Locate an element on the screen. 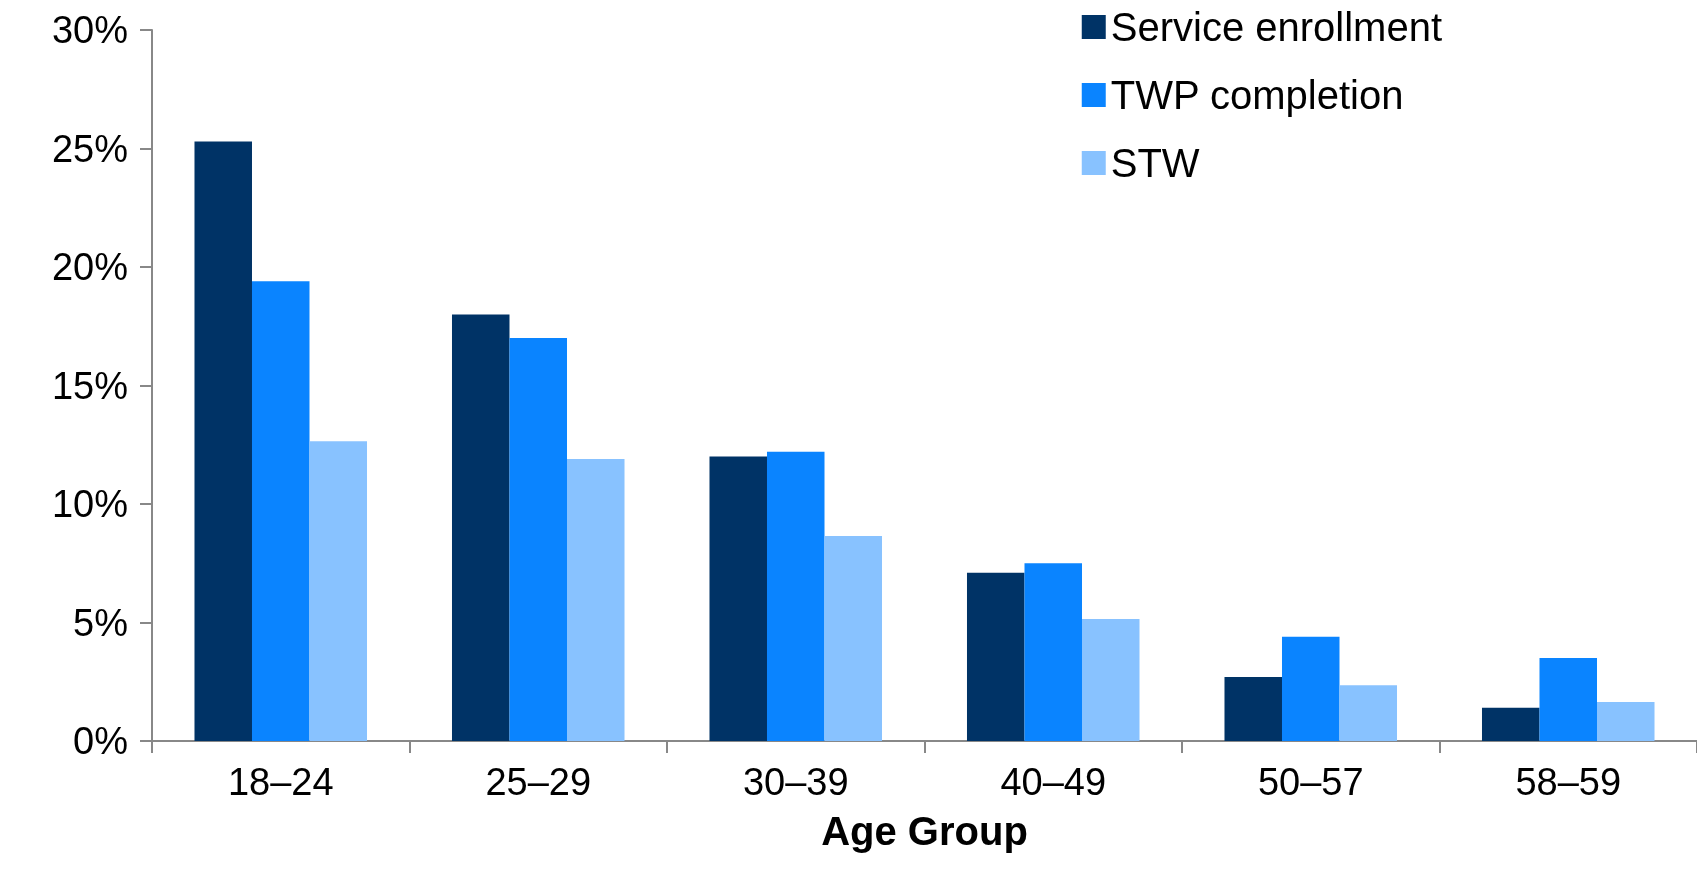 The image size is (1697, 889). y-tick-label: 15% is located at coordinates (89, 385).